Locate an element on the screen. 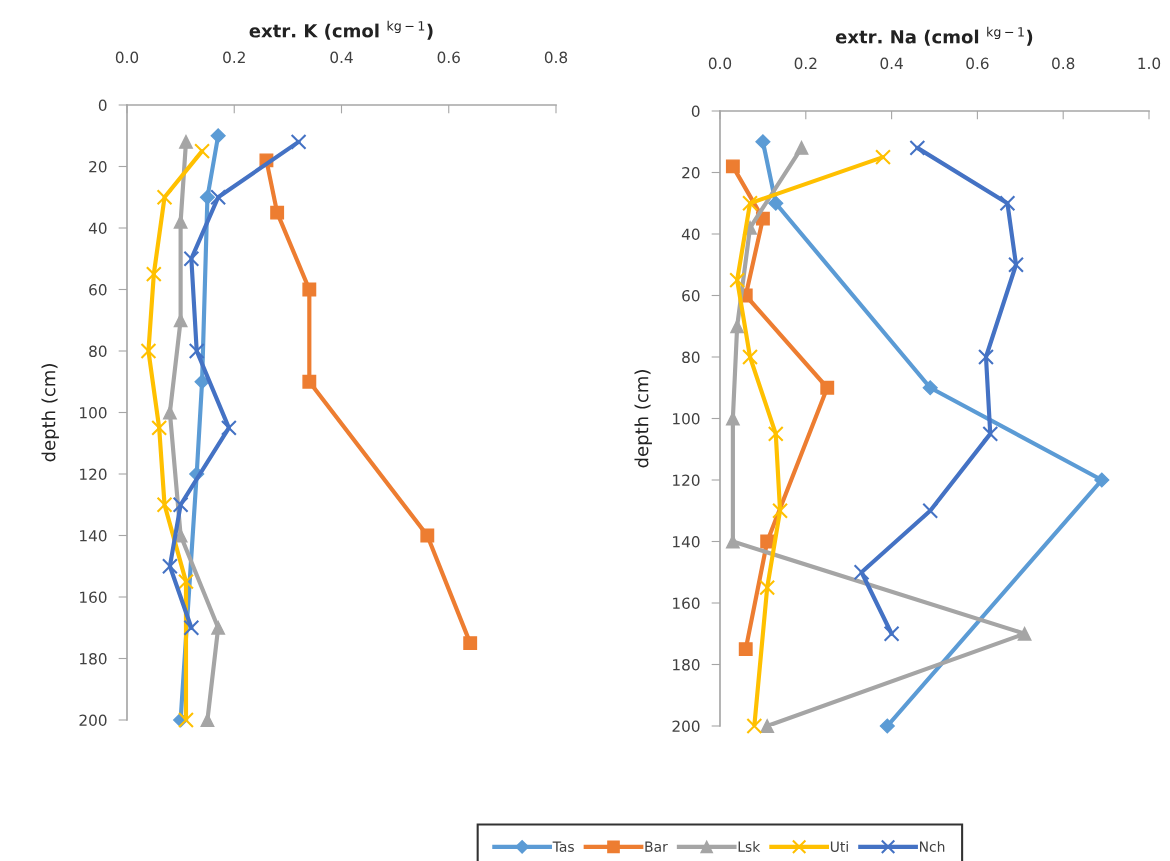  x-axis-title: extr. Na (cmol $^{kg−1}$) is located at coordinates (934, 36).